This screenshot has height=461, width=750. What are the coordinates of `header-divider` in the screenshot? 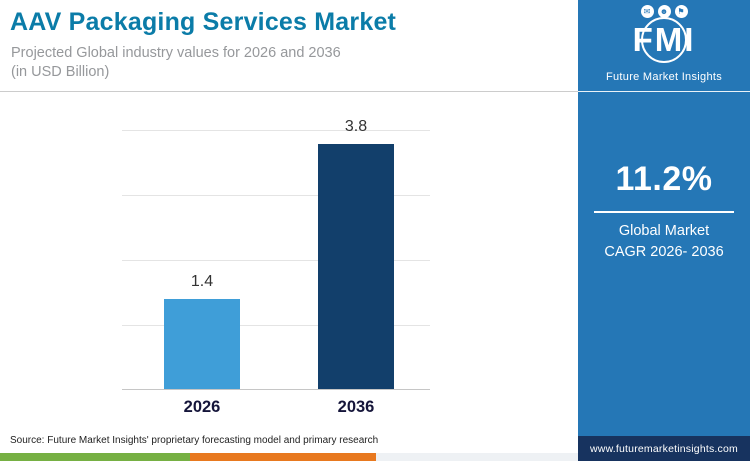 It's located at (289, 91).